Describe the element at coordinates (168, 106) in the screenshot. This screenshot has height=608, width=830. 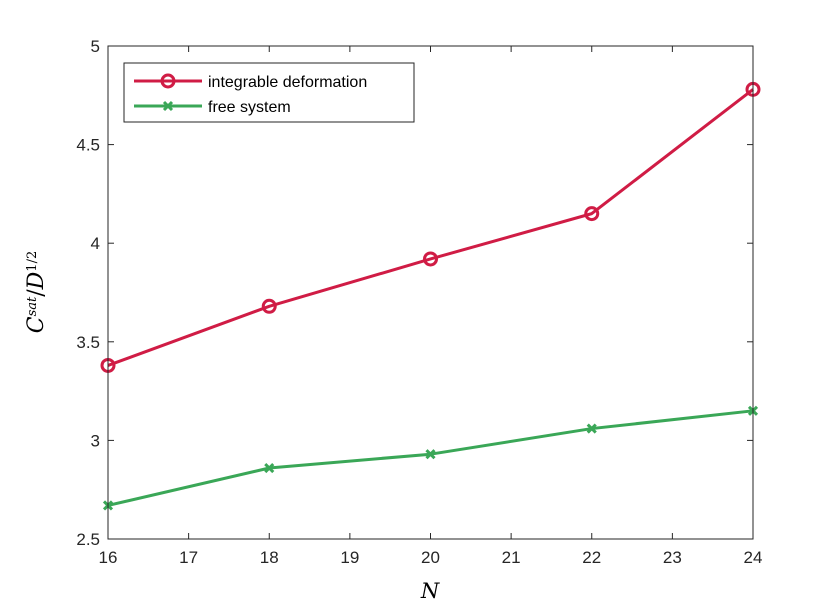
I see `legend-marker-free` at that location.